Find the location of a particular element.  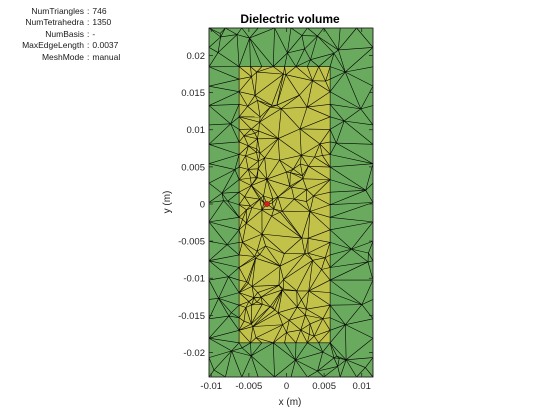

y-tick-label: -0.015 is located at coordinates (191, 316).